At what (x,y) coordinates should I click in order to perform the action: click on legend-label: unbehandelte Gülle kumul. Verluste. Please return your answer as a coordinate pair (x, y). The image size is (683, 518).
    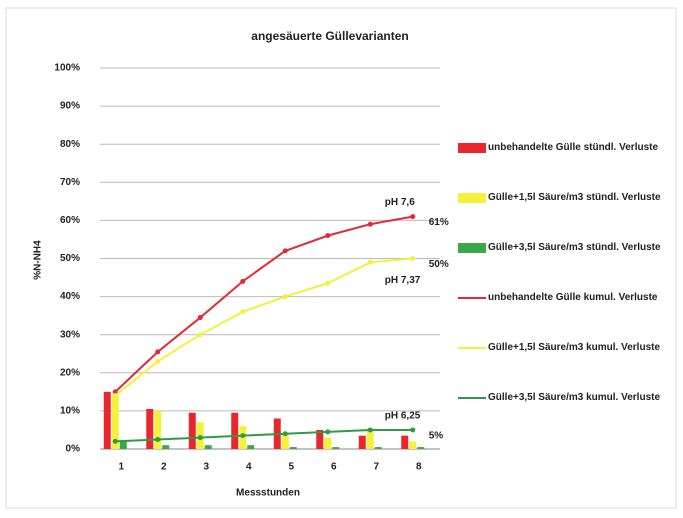
    Looking at the image, I should click on (573, 297).